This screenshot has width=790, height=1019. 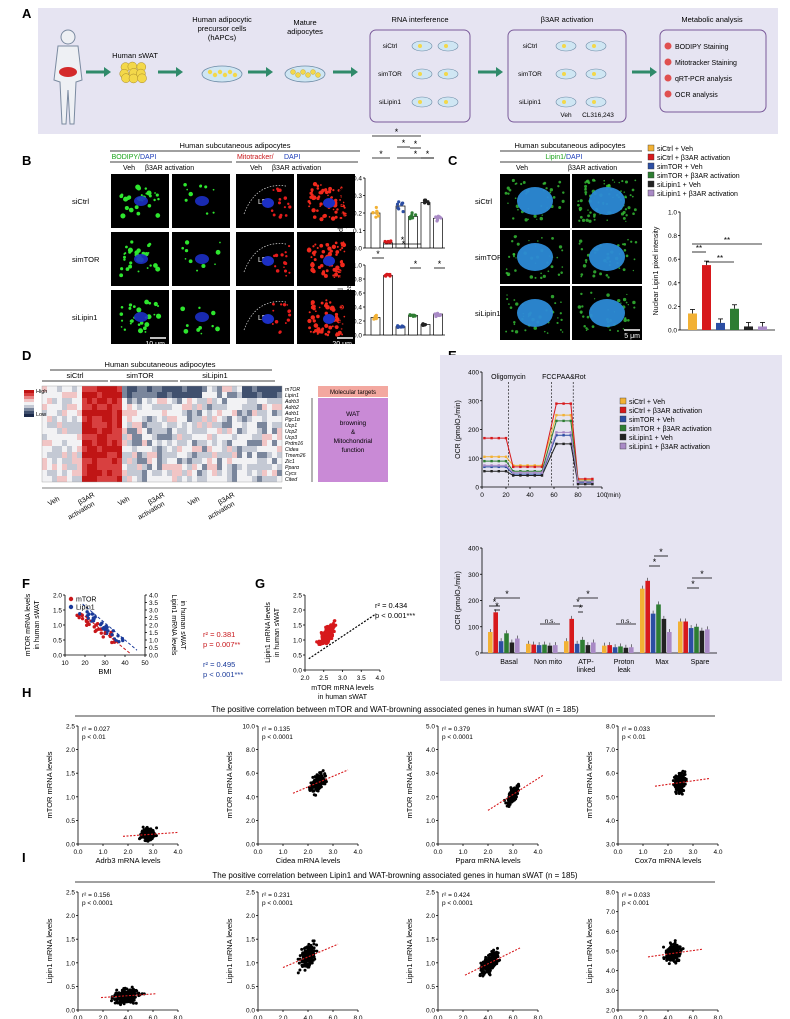 What do you see at coordinates (88, 622) in the screenshot?
I see `f-mtor-point` at bounding box center [88, 622].